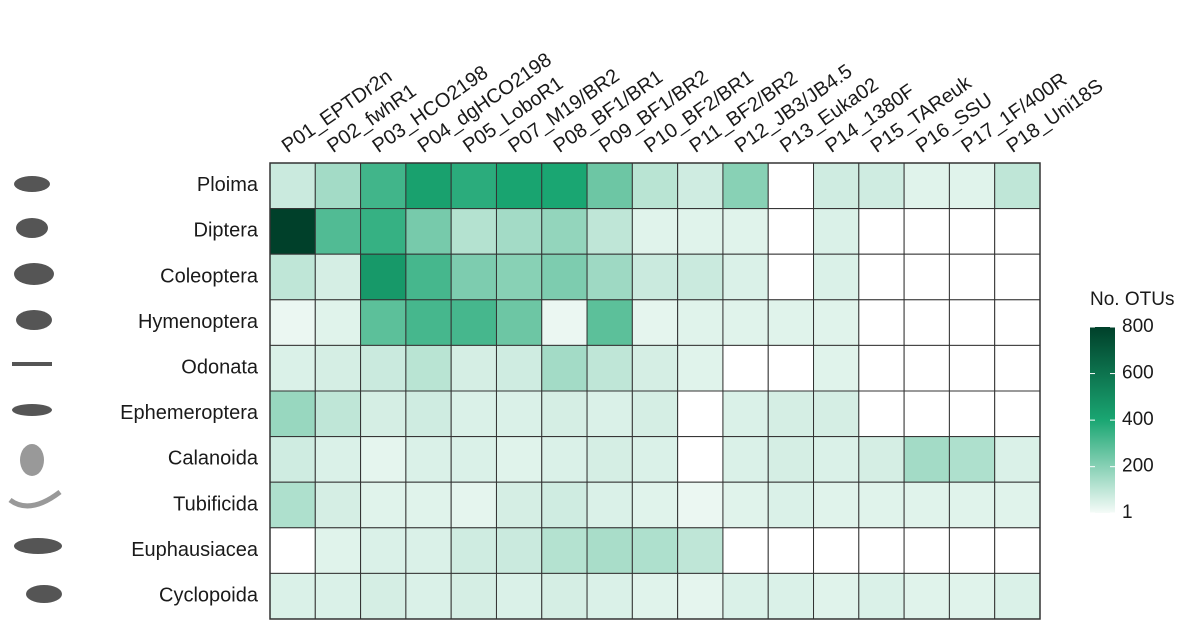 This screenshot has width=1200, height=620. I want to click on row-label: Hymenoptera, so click(198, 322).